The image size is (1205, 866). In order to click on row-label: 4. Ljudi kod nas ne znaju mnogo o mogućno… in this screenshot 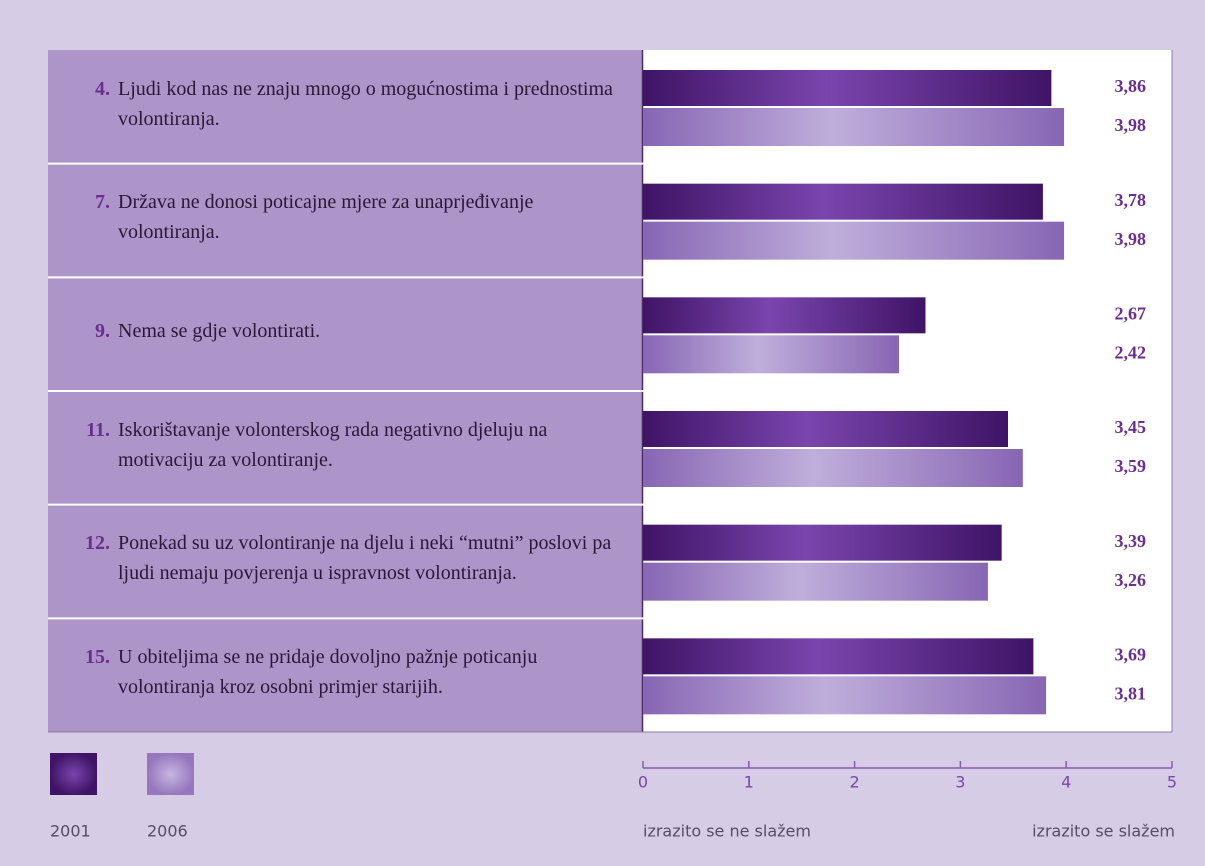, I will do `click(345, 107)`.